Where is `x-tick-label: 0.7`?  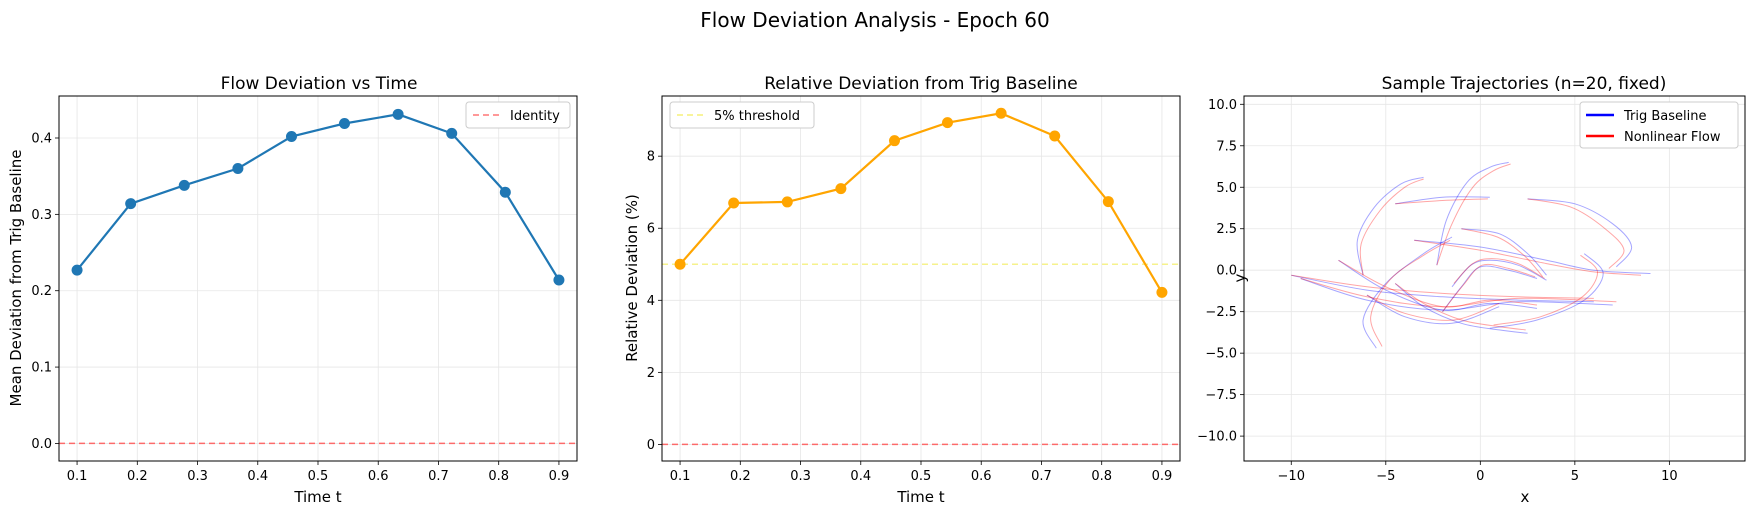 x-tick-label: 0.7 is located at coordinates (1041, 476).